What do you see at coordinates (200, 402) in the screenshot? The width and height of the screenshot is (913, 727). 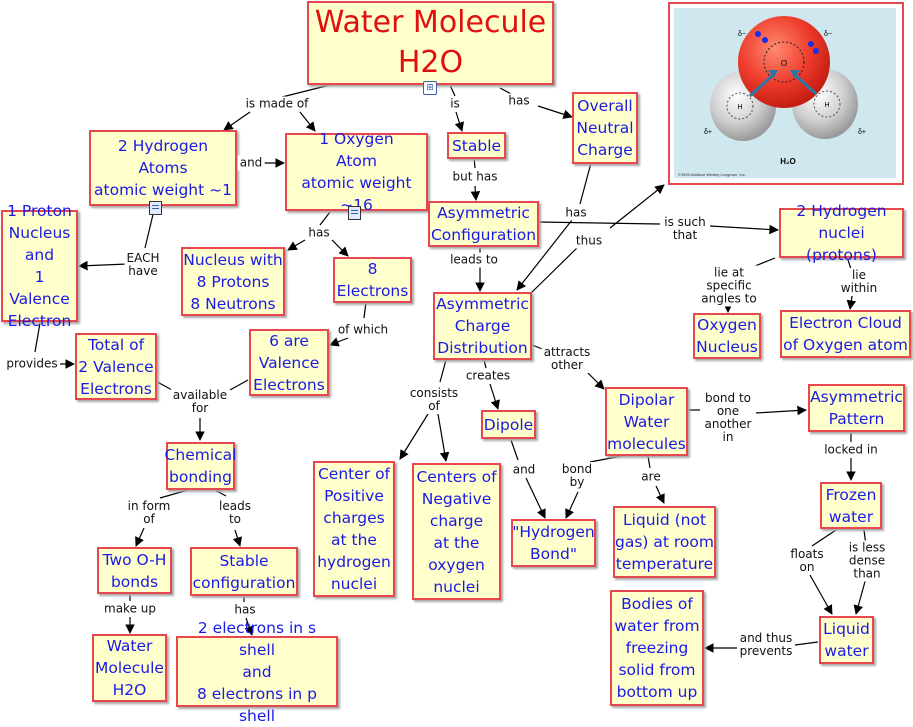 I see `link-label: available for` at bounding box center [200, 402].